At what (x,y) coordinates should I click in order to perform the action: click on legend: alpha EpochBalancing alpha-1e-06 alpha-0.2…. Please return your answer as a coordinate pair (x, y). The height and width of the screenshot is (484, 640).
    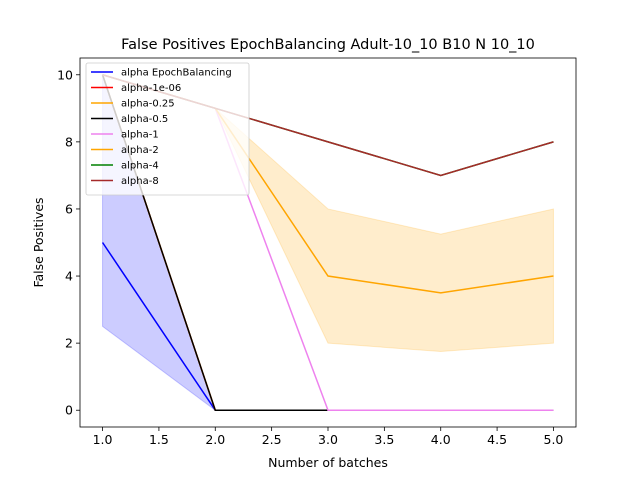
    Looking at the image, I should click on (167, 129).